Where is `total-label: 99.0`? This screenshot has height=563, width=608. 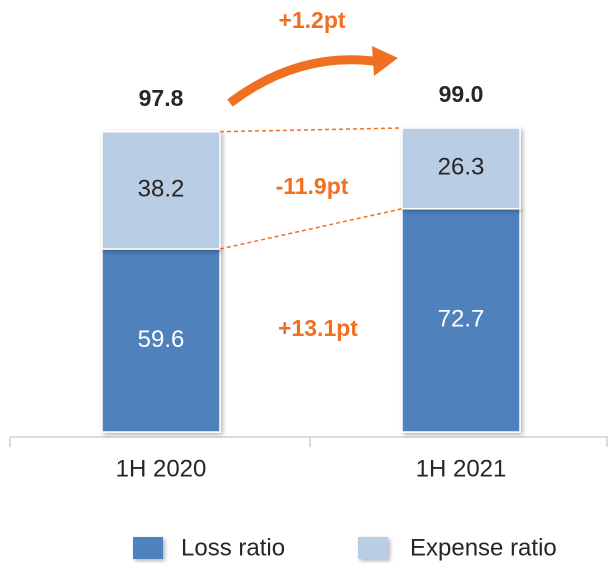
total-label: 99.0 is located at coordinates (461, 94).